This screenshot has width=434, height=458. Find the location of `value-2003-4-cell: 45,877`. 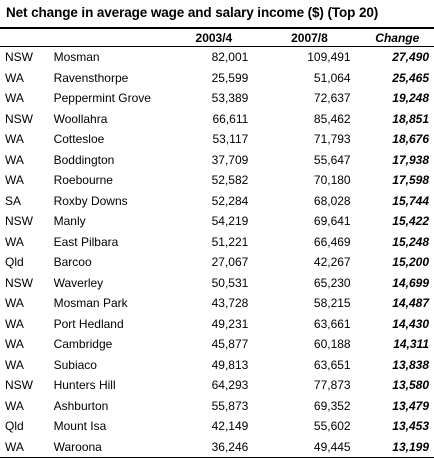

value-2003-4-cell: 45,877 is located at coordinates (230, 344).